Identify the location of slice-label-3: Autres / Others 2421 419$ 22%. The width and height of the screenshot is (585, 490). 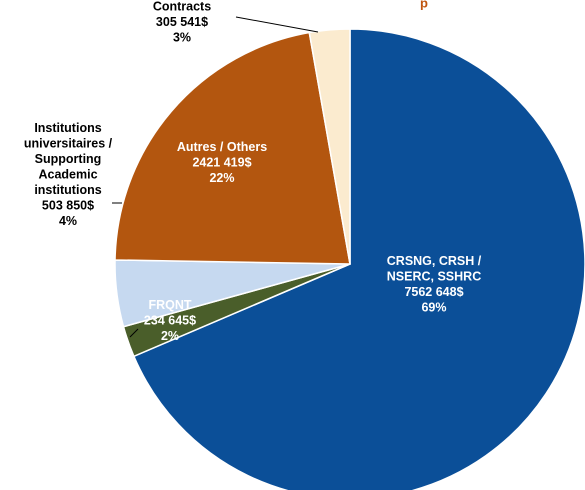
(222, 162).